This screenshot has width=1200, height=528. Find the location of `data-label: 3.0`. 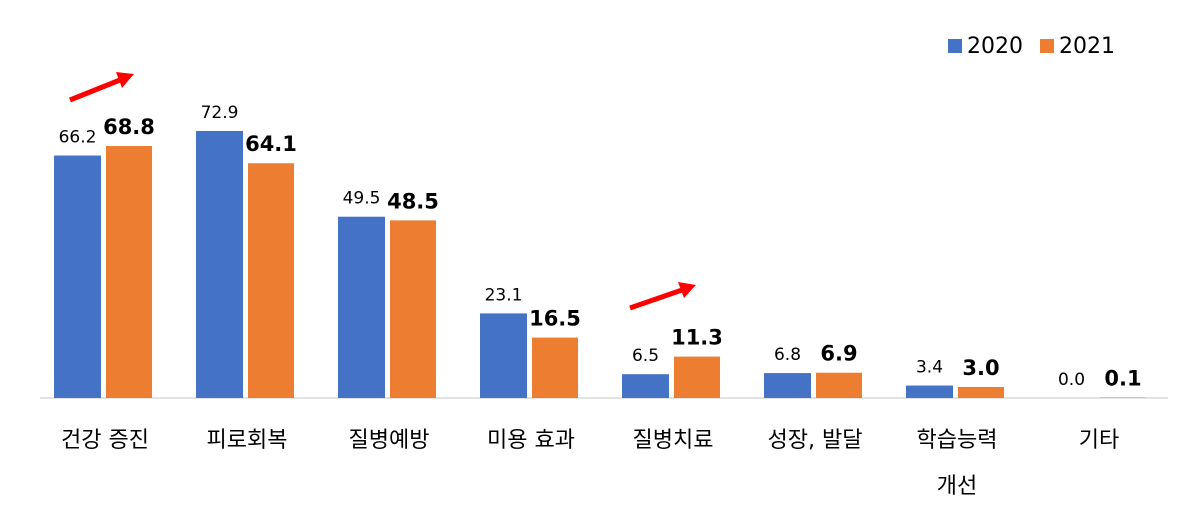

data-label: 3.0 is located at coordinates (980, 368).